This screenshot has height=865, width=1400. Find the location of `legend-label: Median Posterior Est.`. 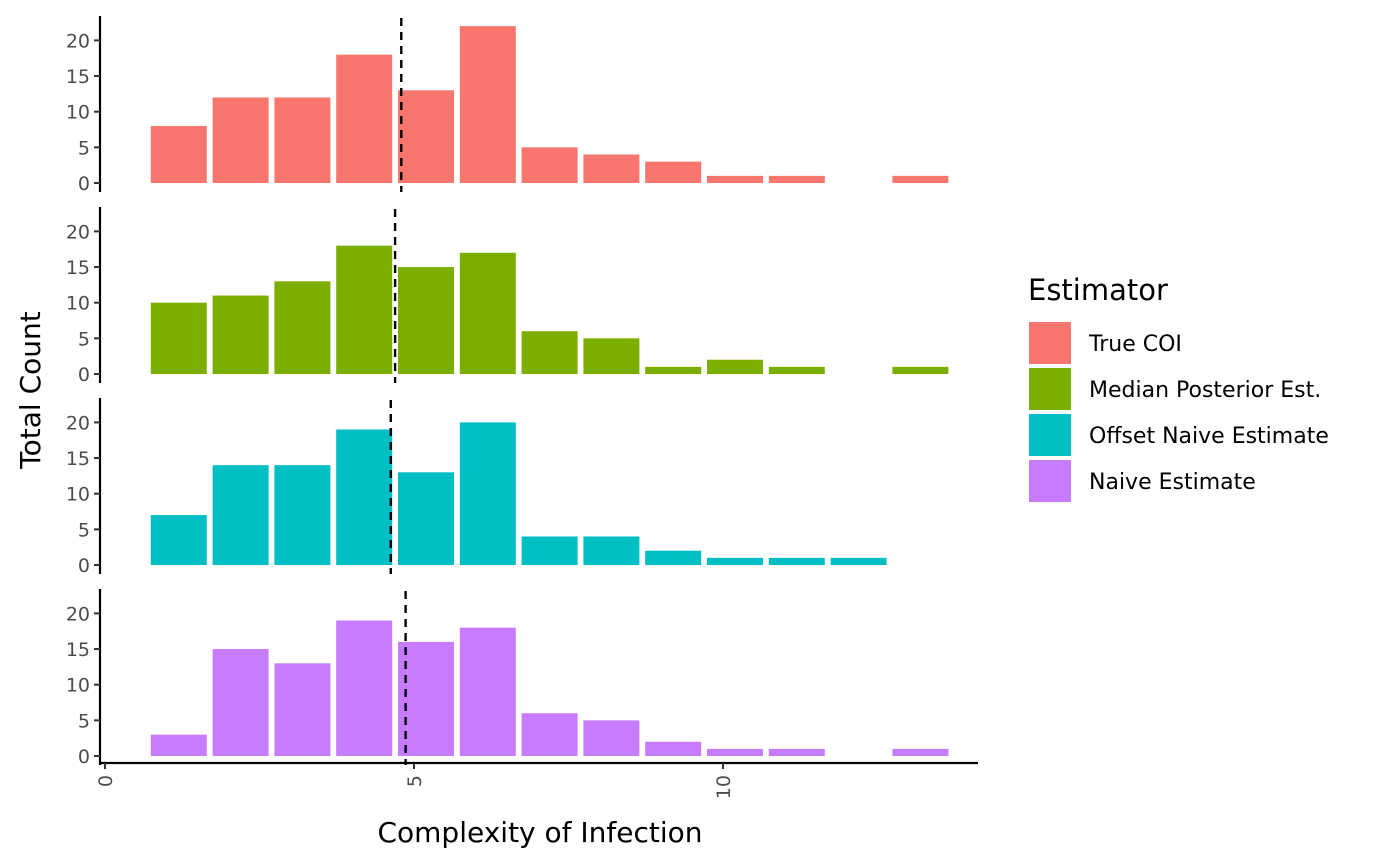

legend-label: Median Posterior Est. is located at coordinates (1205, 390).